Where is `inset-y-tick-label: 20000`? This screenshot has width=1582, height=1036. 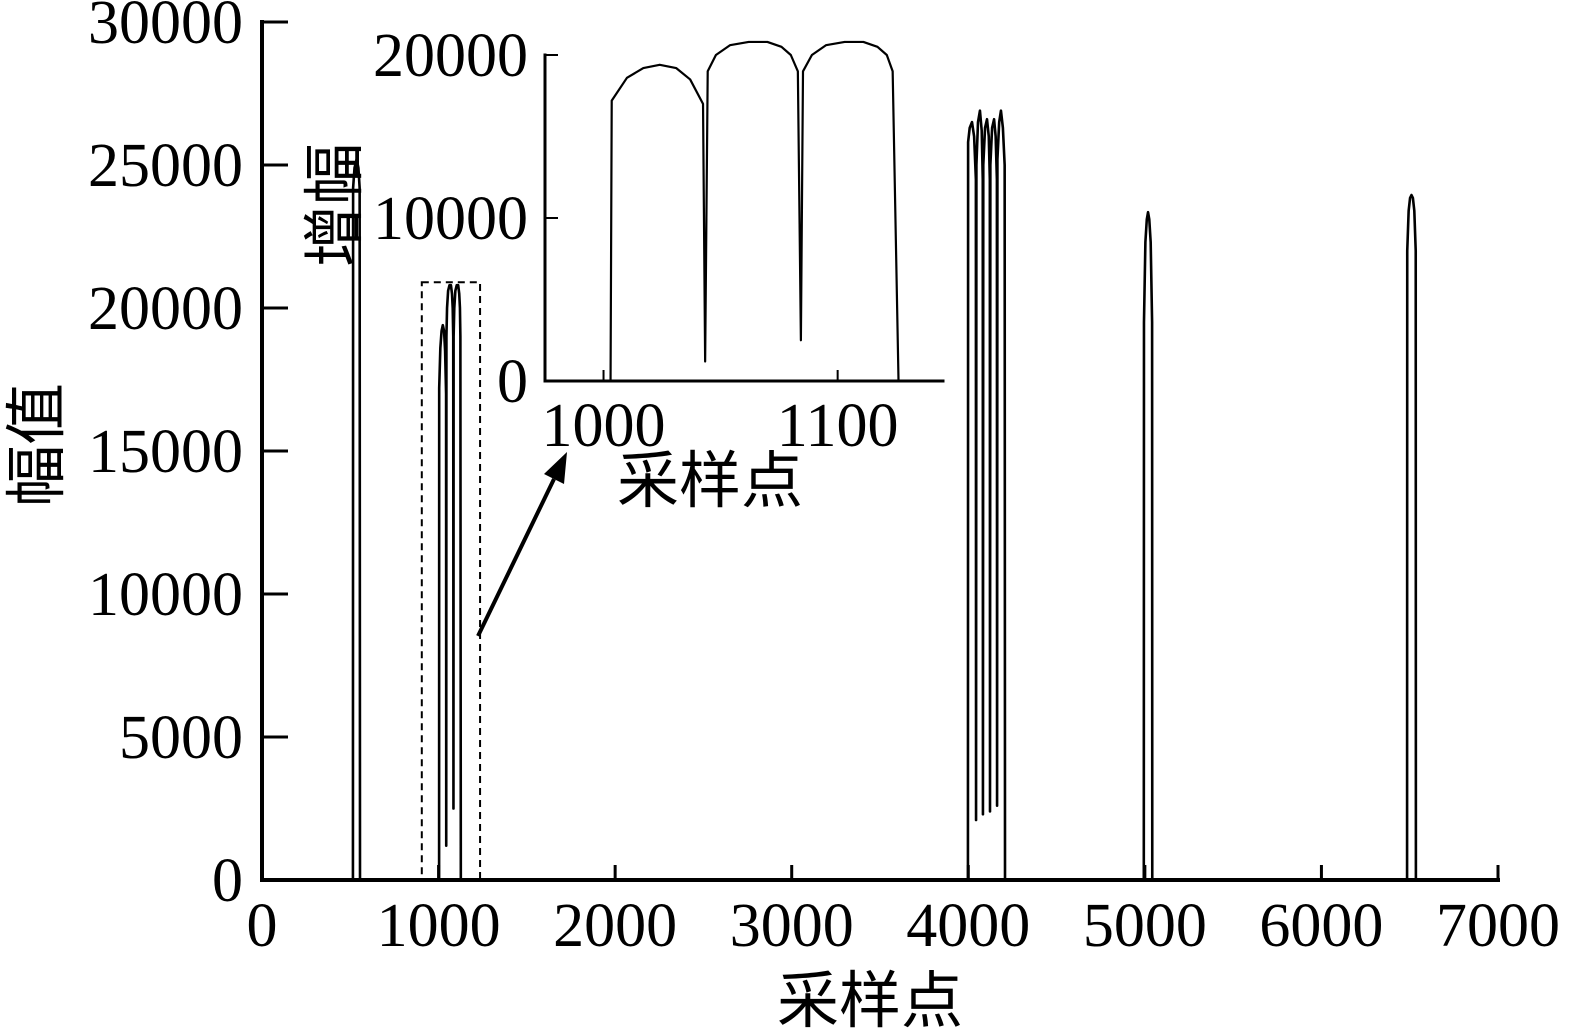 inset-y-tick-label: 20000 is located at coordinates (450, 56).